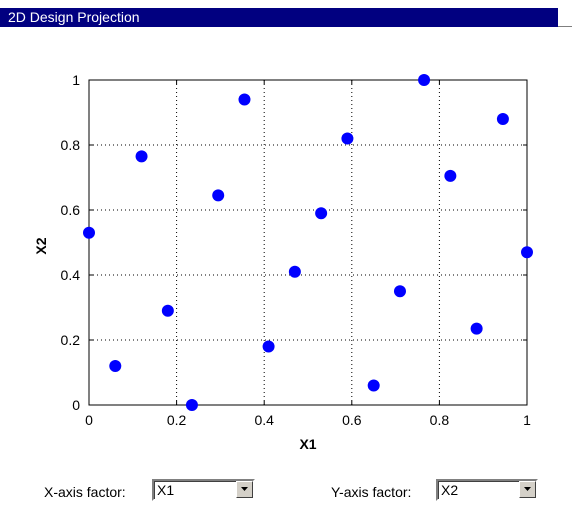 The height and width of the screenshot is (528, 572). Describe the element at coordinates (527, 420) in the screenshot. I see `x-tick-label: 1` at that location.